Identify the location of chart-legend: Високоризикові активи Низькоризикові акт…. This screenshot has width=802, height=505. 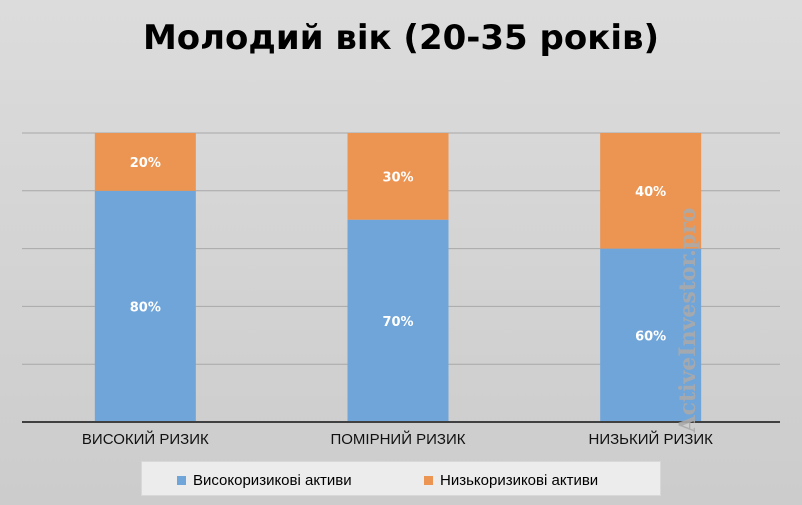
(401, 478).